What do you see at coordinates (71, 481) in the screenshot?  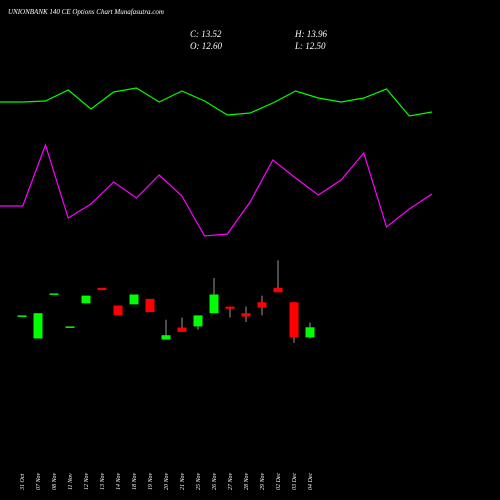 I see `x-tick-label: 11 Nov` at bounding box center [71, 481].